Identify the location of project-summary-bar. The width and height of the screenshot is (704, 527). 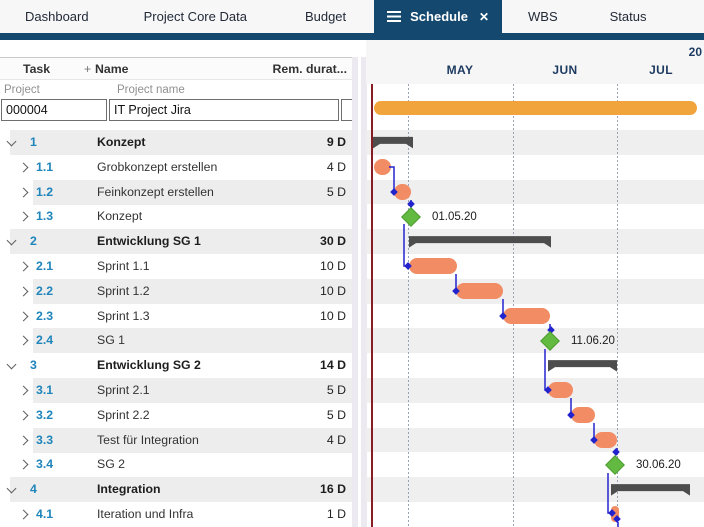
(535, 108).